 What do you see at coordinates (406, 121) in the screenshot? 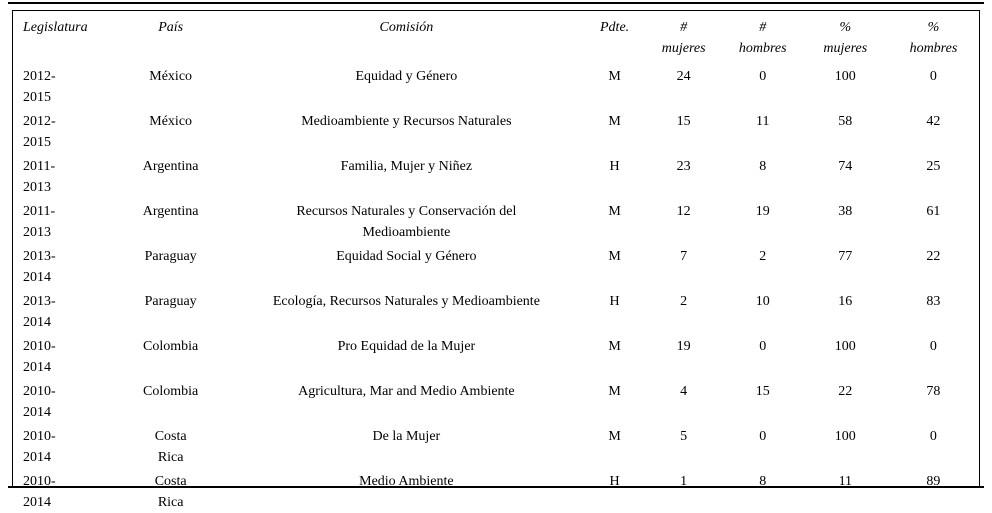
I see `cell-line: Medioambiente y Recursos Naturales` at bounding box center [406, 121].